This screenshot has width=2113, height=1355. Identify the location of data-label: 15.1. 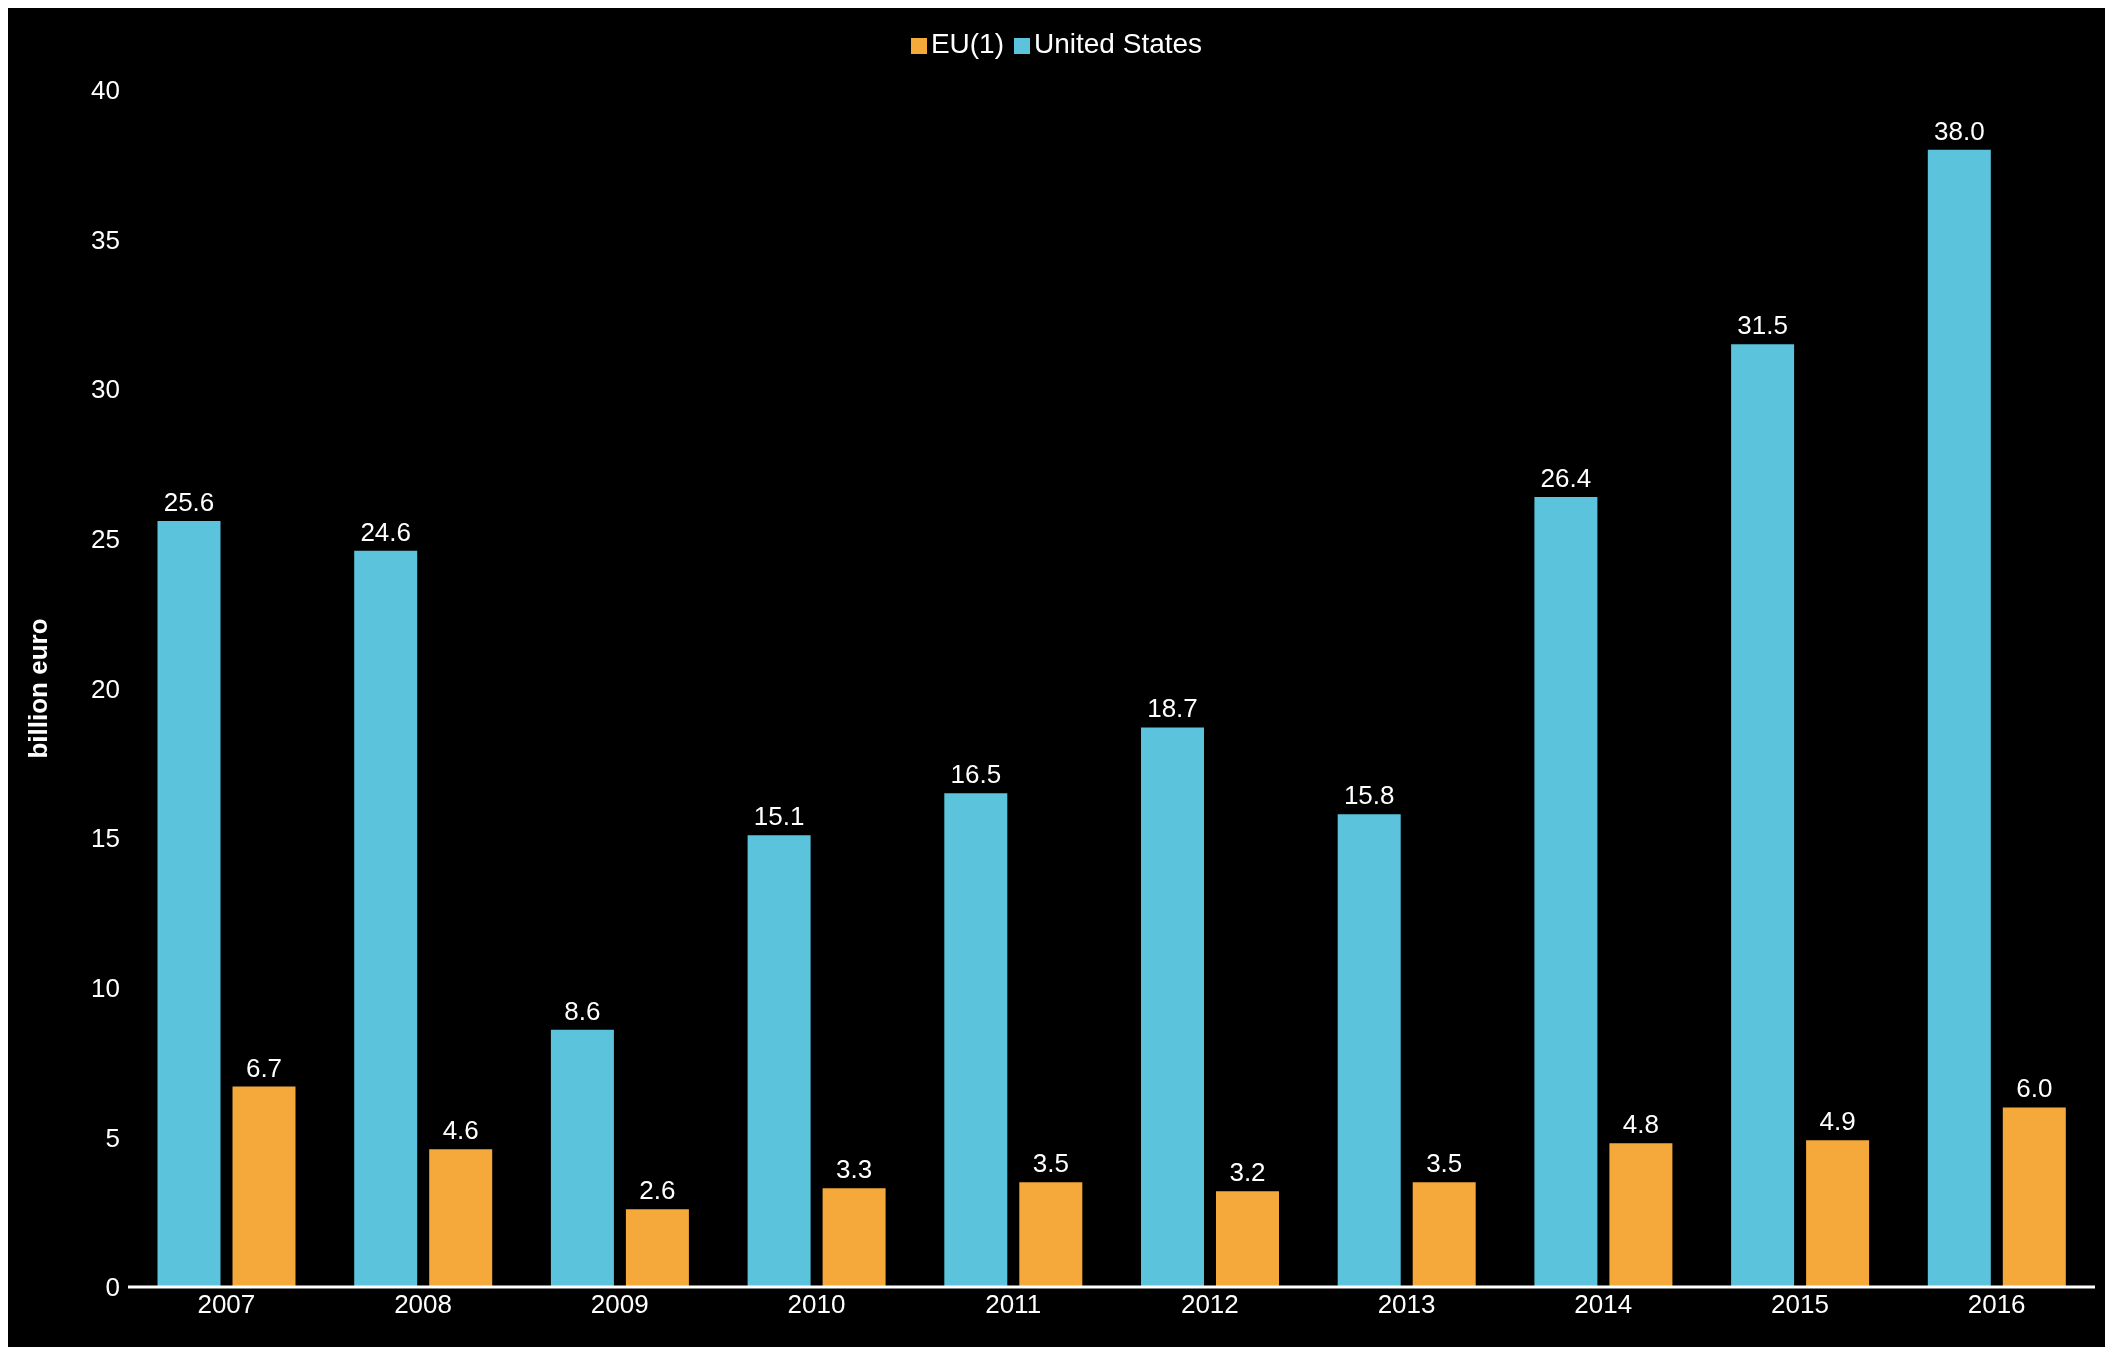
(779, 816).